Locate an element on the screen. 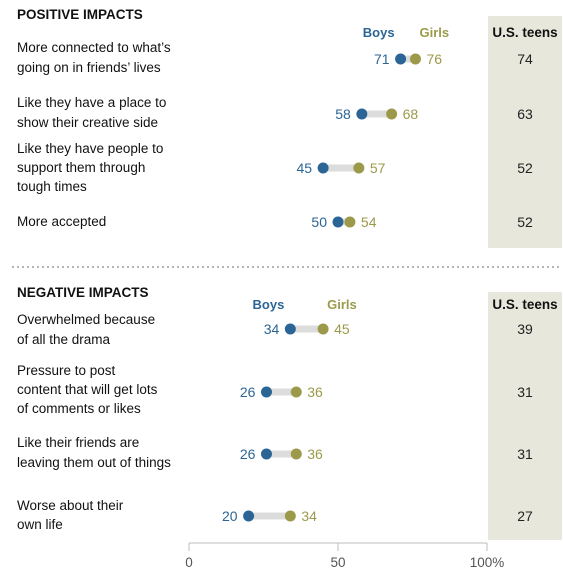  row-label-1-3-1: Like they have people to is located at coordinates (90, 148).